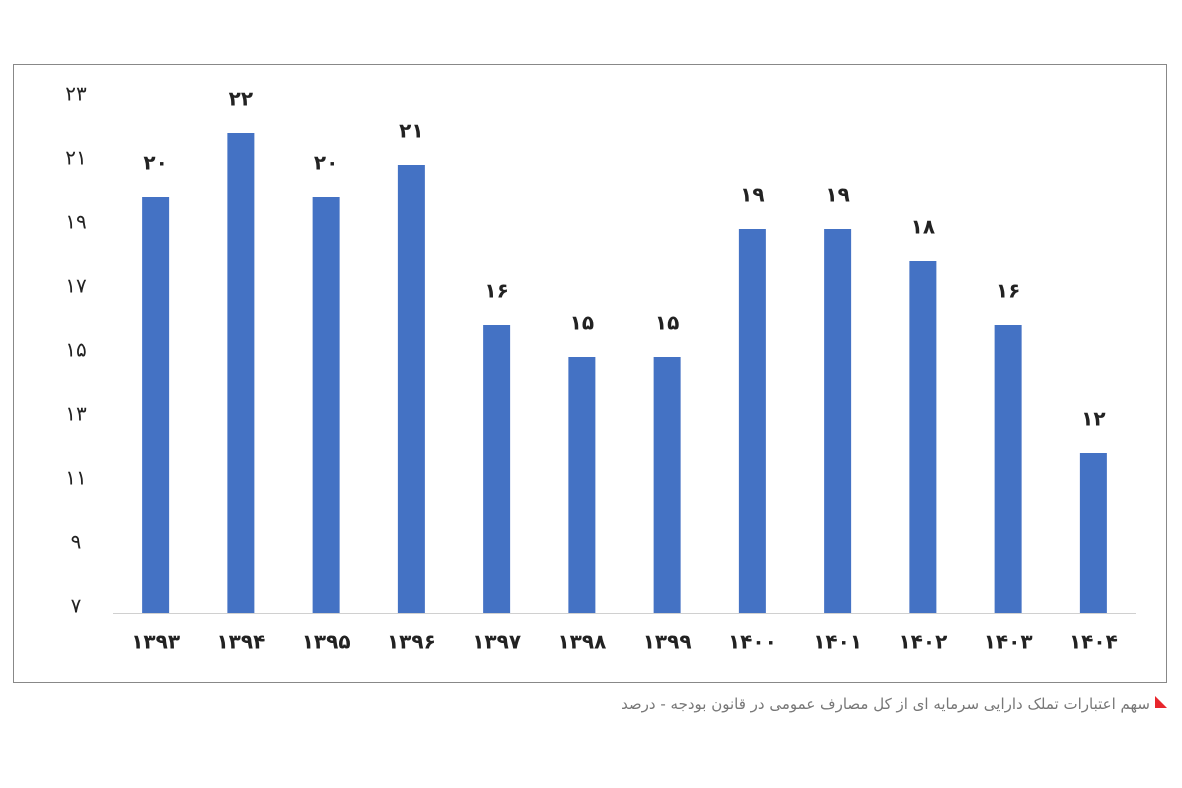 This screenshot has width=1182, height=788. What do you see at coordinates (75, 478) in the screenshot?
I see `y-tick-label: ۱۱` at bounding box center [75, 478].